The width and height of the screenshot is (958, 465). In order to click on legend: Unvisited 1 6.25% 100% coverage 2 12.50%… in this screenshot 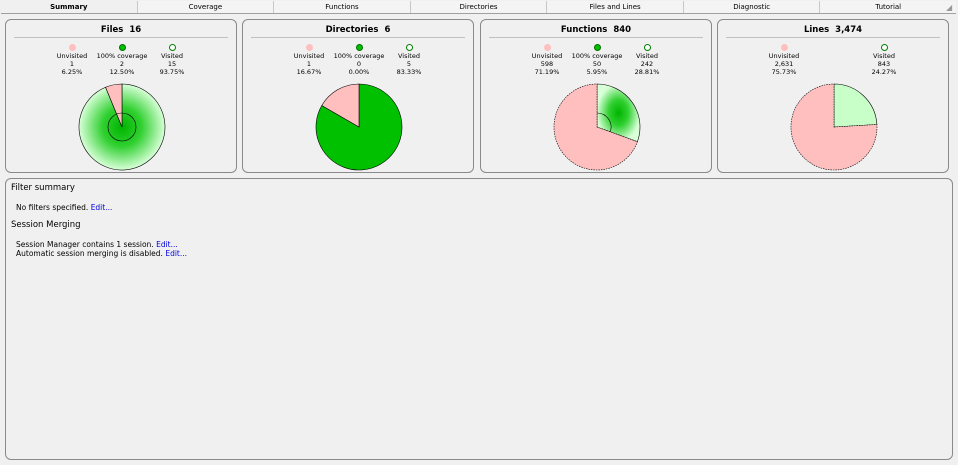, I will do `click(121, 61)`.